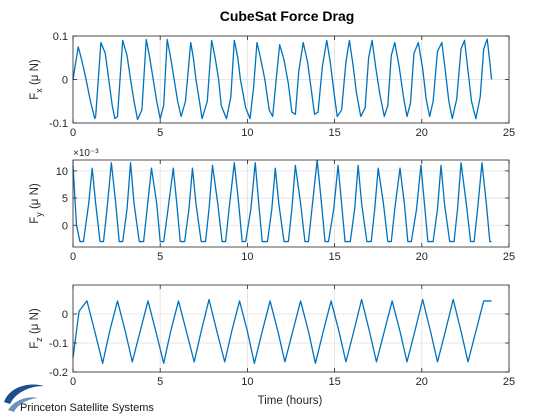 This screenshot has height=420, width=560. I want to click on figure-title: CubeSat Force Drag, so click(287, 16).